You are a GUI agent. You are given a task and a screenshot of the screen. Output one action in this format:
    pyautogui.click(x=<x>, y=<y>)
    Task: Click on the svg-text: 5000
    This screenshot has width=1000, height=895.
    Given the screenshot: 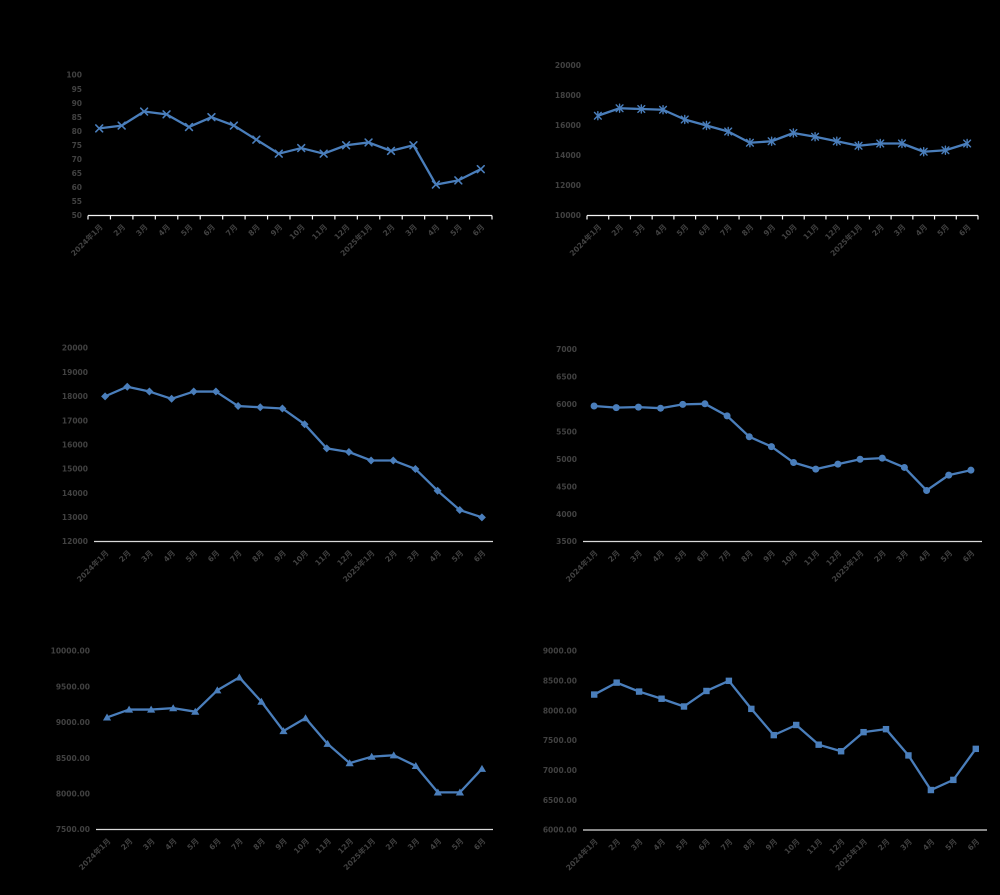 What is the action you would take?
    pyautogui.click(x=566, y=459)
    